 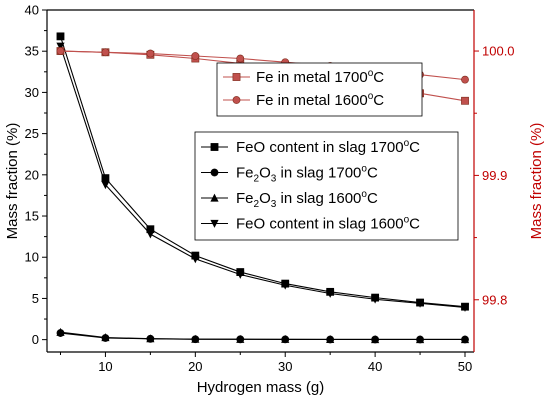 I want to click on y-left-tick-label: 10, so click(x=32, y=257).